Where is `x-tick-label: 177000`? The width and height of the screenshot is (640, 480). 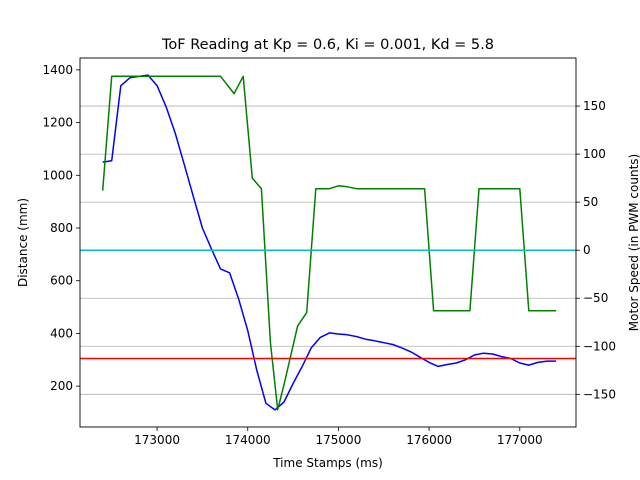
x-tick-label: 177000 is located at coordinates (520, 440).